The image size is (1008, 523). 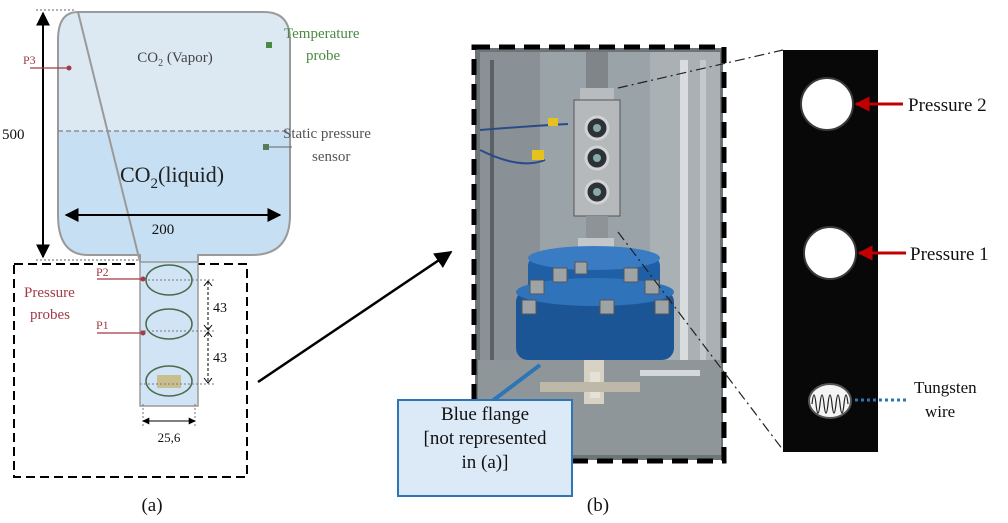 What do you see at coordinates (130, 370) in the screenshot?
I see `test-section-dashed-box` at bounding box center [130, 370].